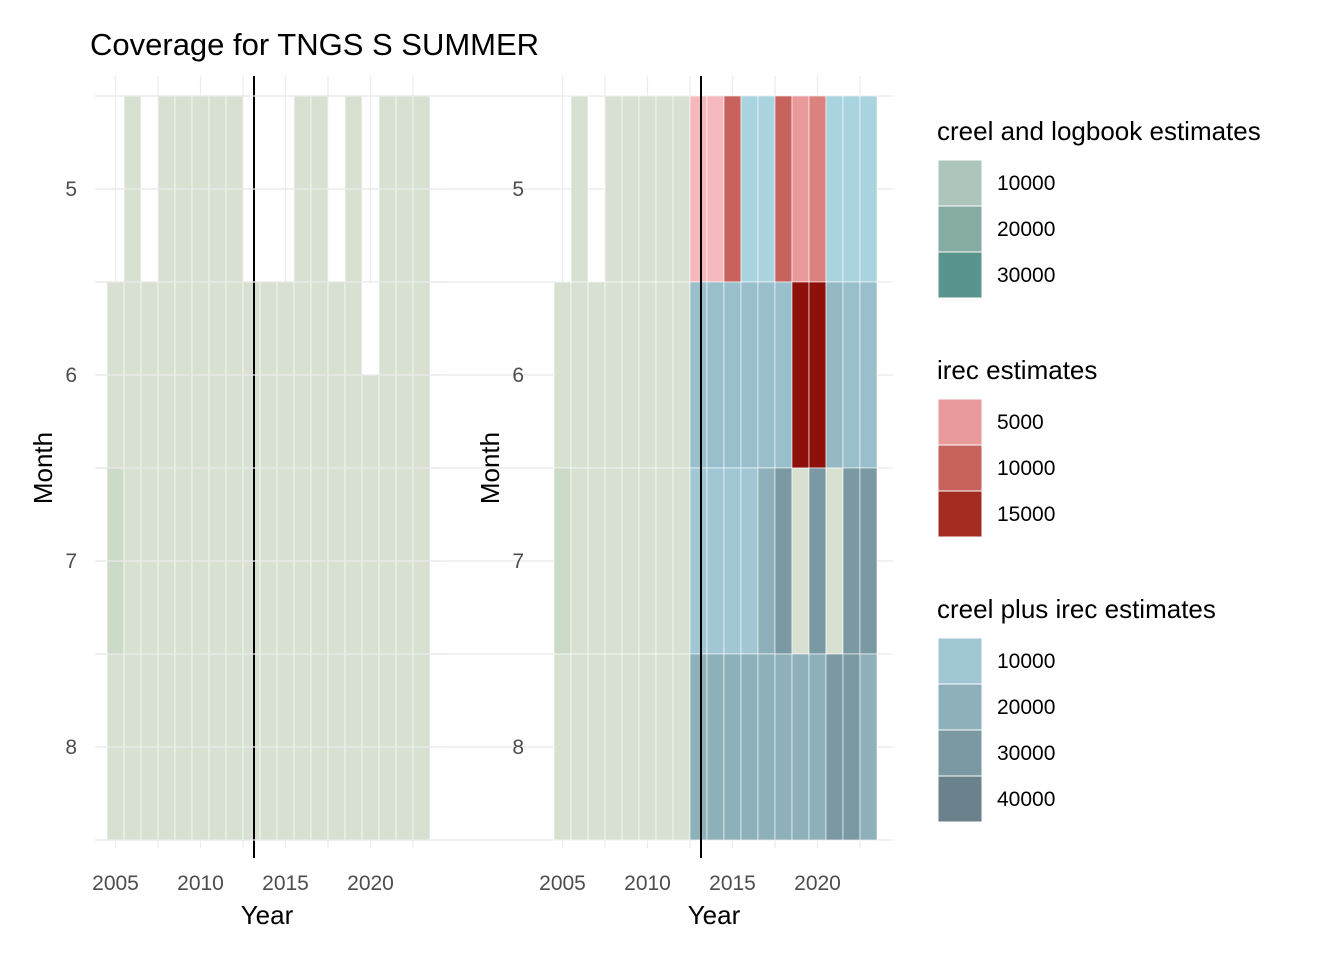 This screenshot has height=960, width=1344. What do you see at coordinates (1099, 131) in the screenshot?
I see `legend-title: creel and logbook estimates` at bounding box center [1099, 131].